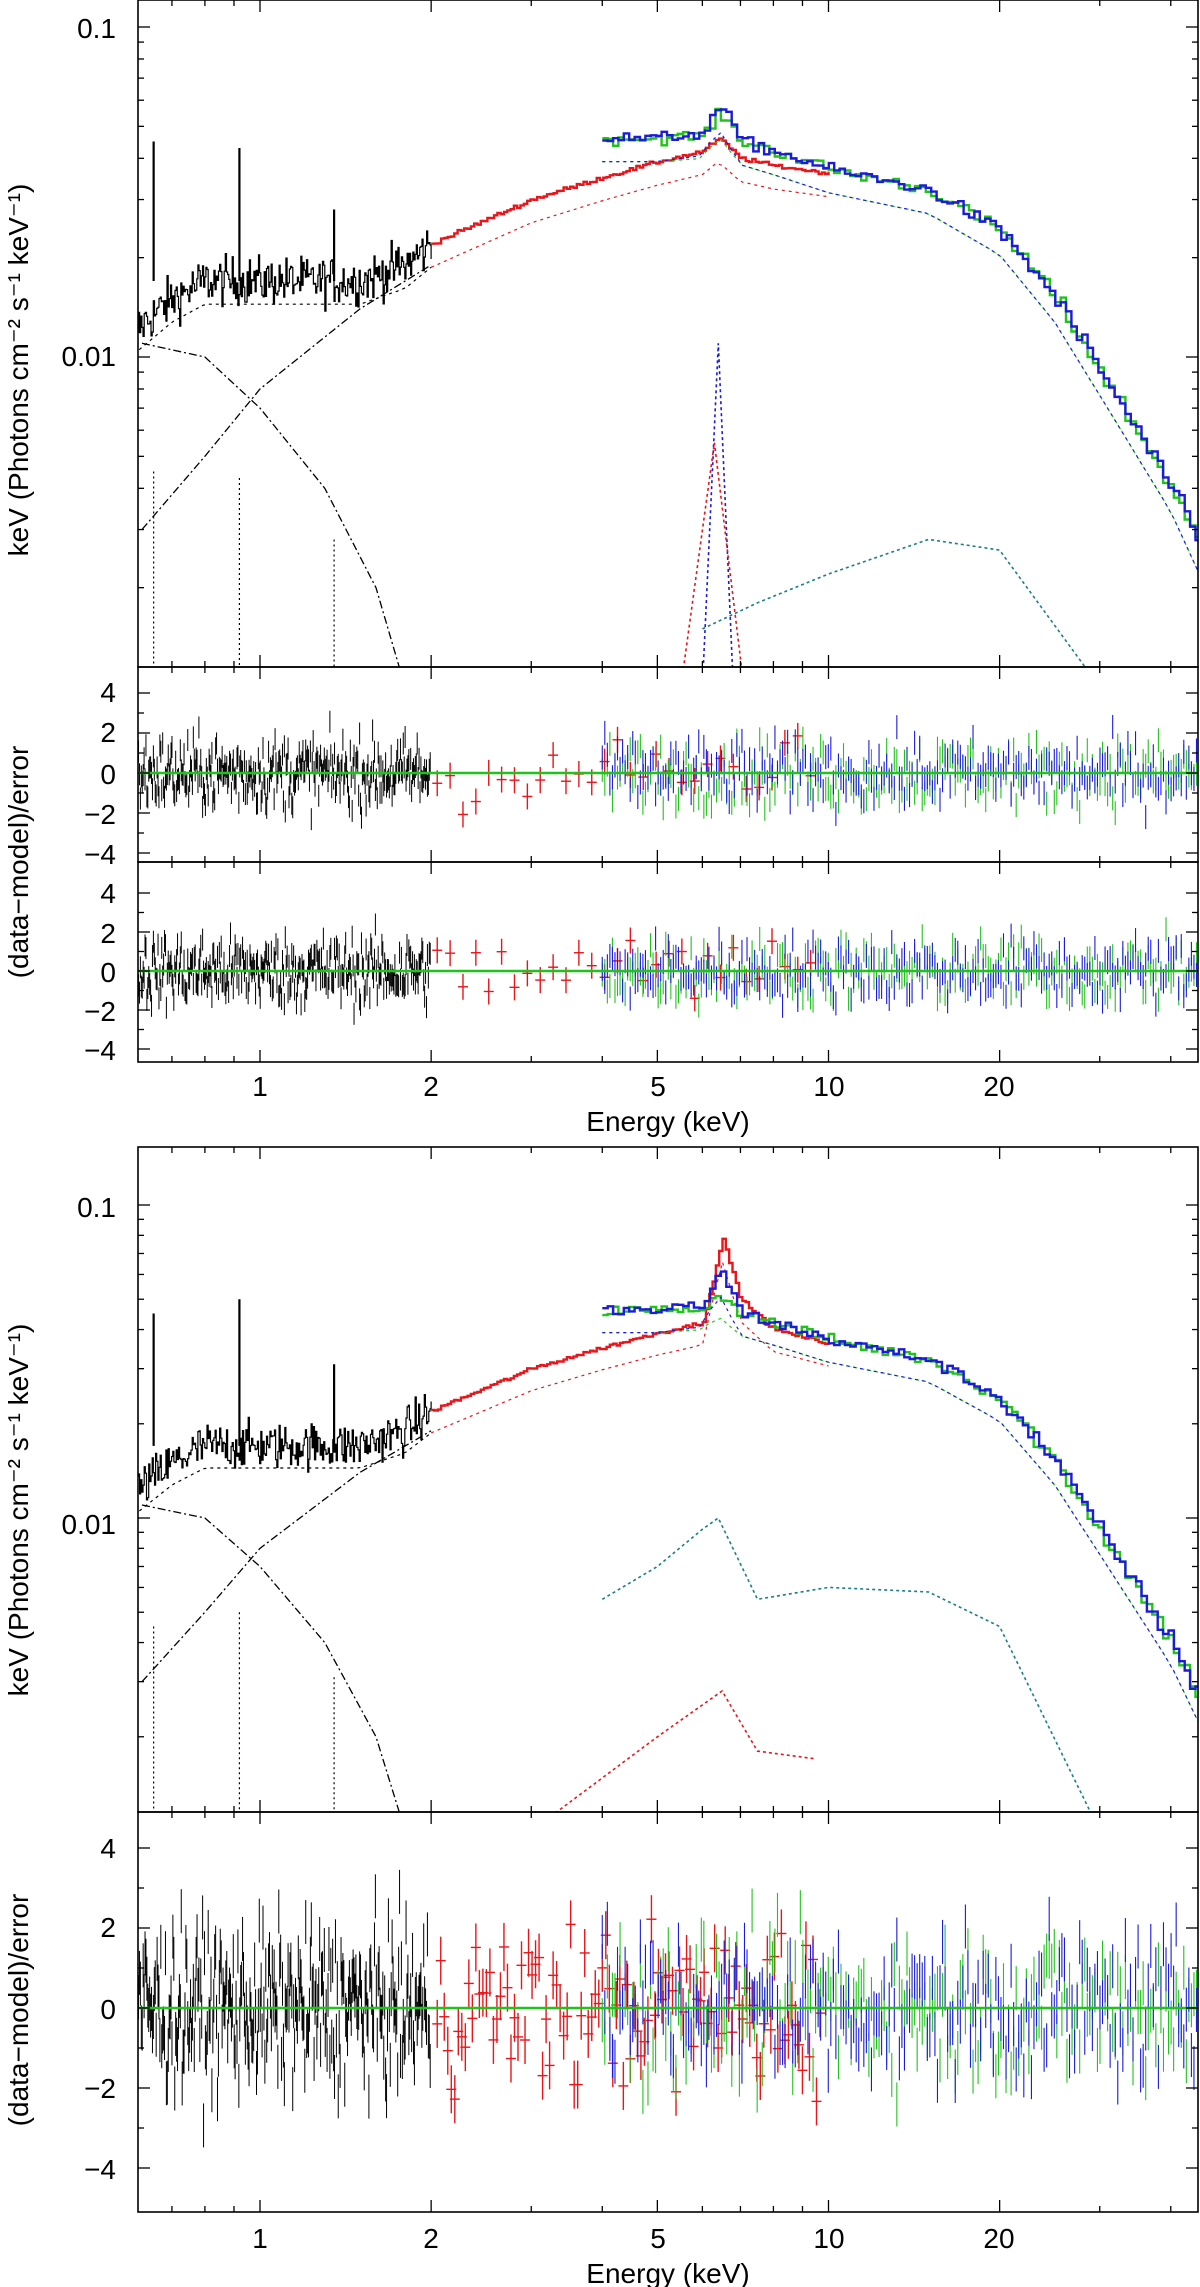 This screenshot has width=1200, height=2287. What do you see at coordinates (260, 2238) in the screenshot?
I see `bottom-xtick-1: 1` at bounding box center [260, 2238].